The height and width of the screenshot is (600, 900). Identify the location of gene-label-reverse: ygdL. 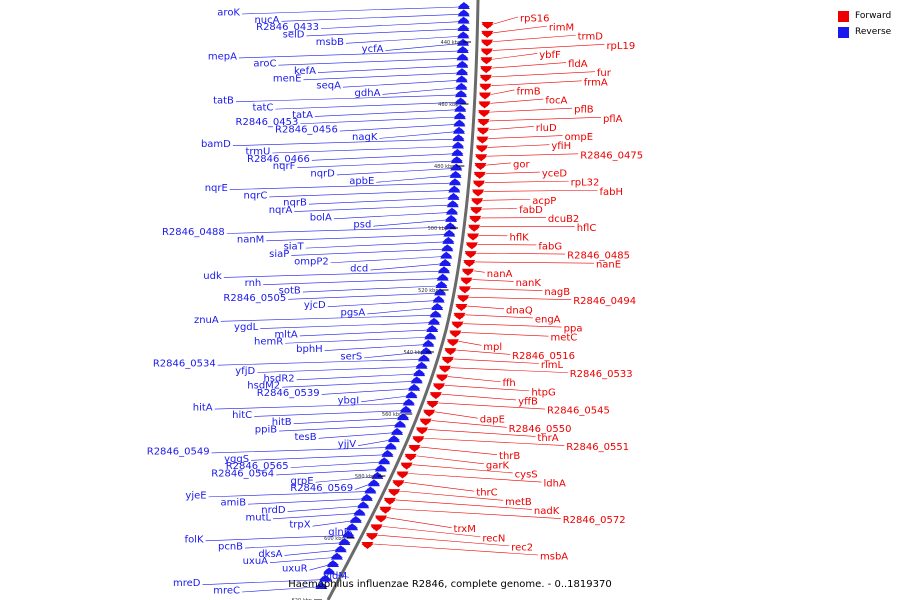
(246, 327).